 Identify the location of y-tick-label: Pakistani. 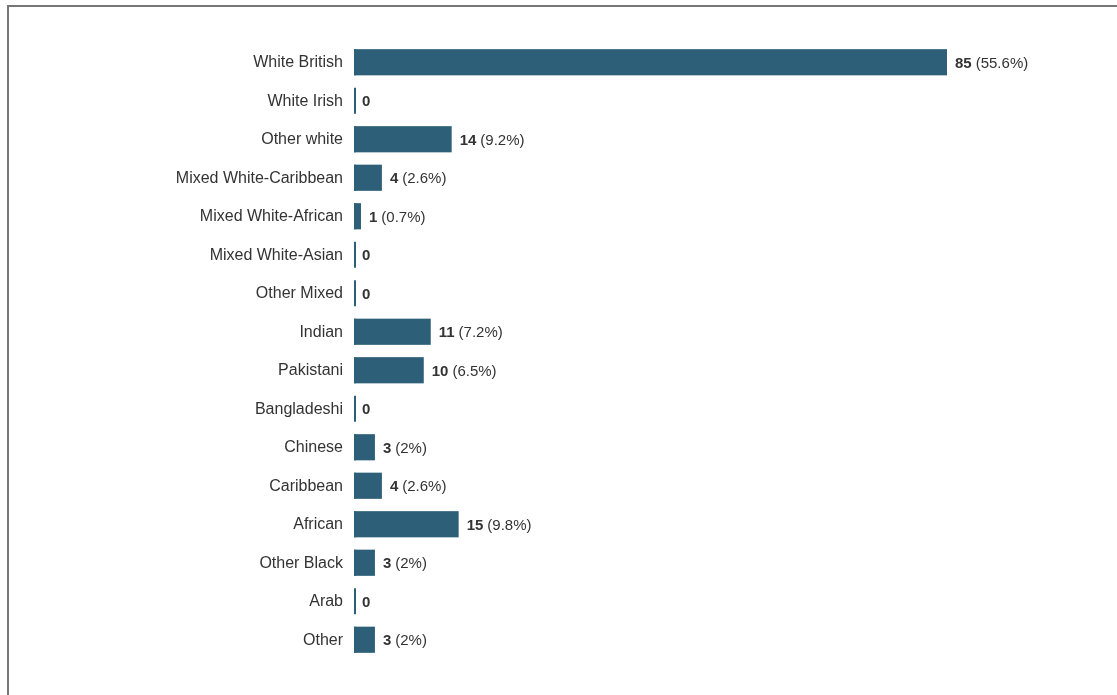
(310, 370).